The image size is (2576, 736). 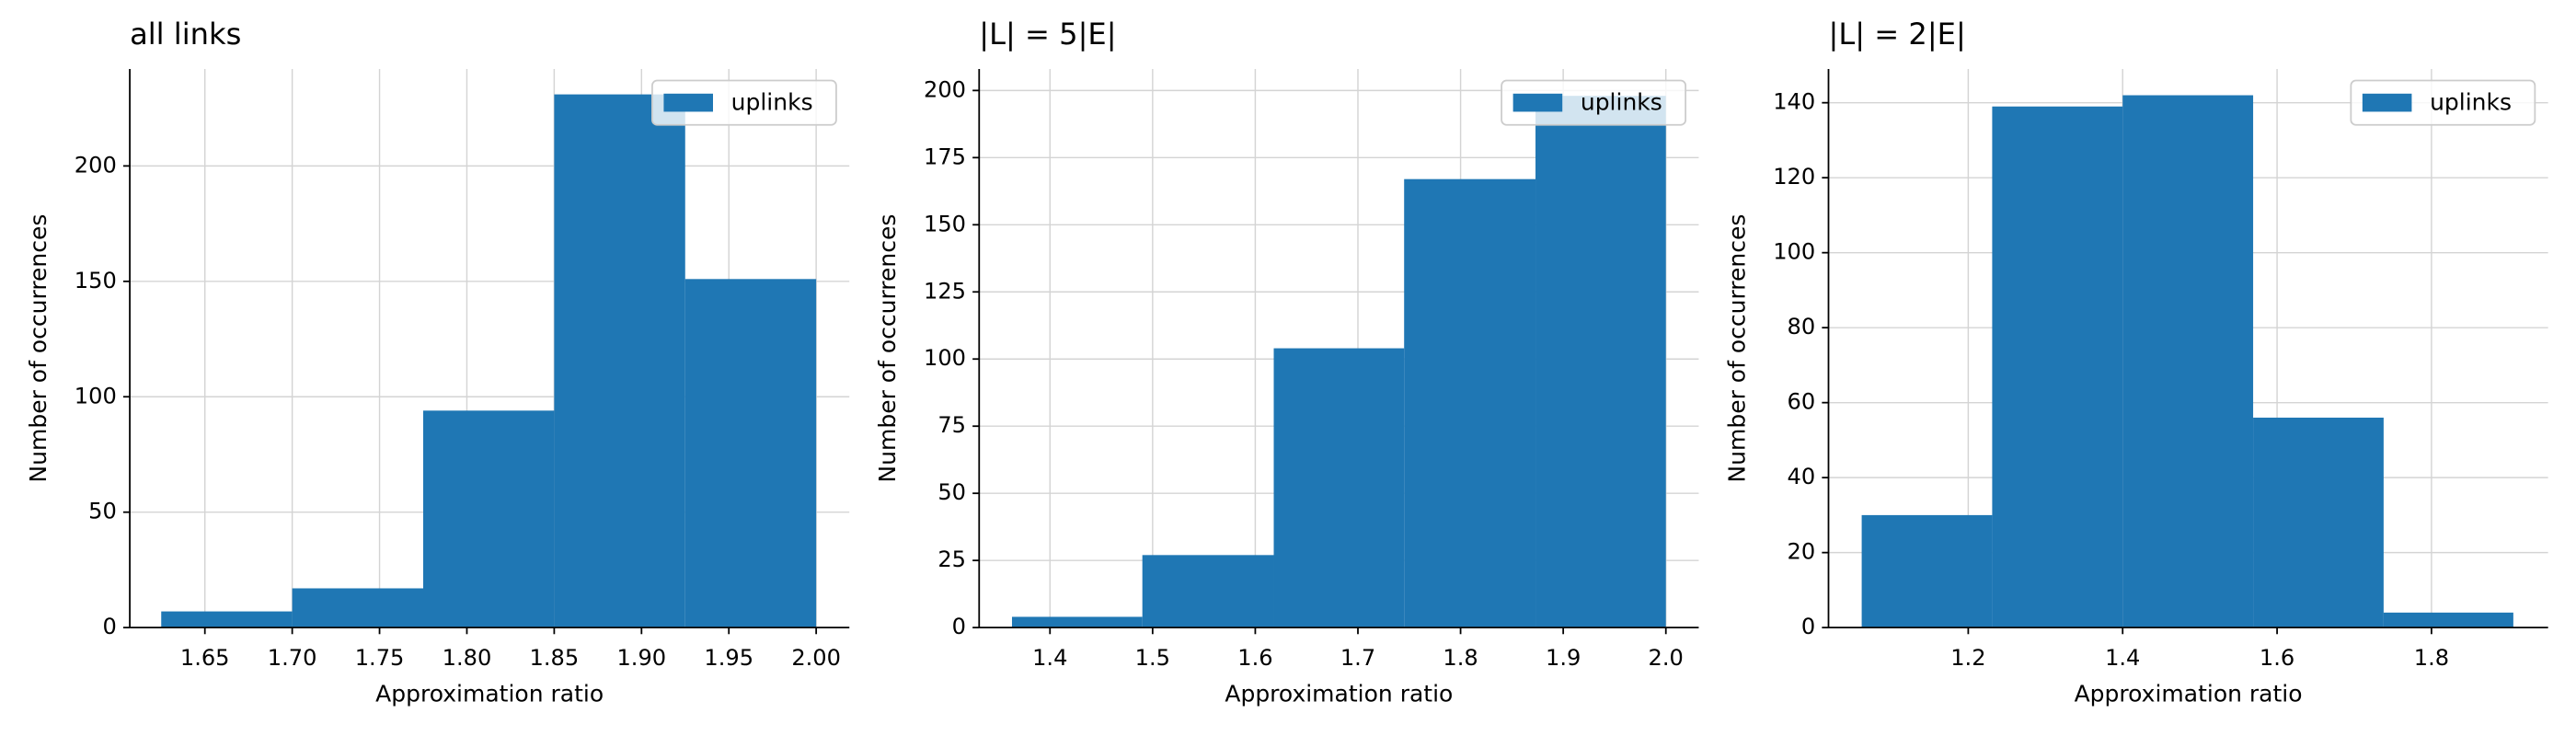 What do you see at coordinates (1794, 102) in the screenshot?
I see `y-tick-label: 140` at bounding box center [1794, 102].